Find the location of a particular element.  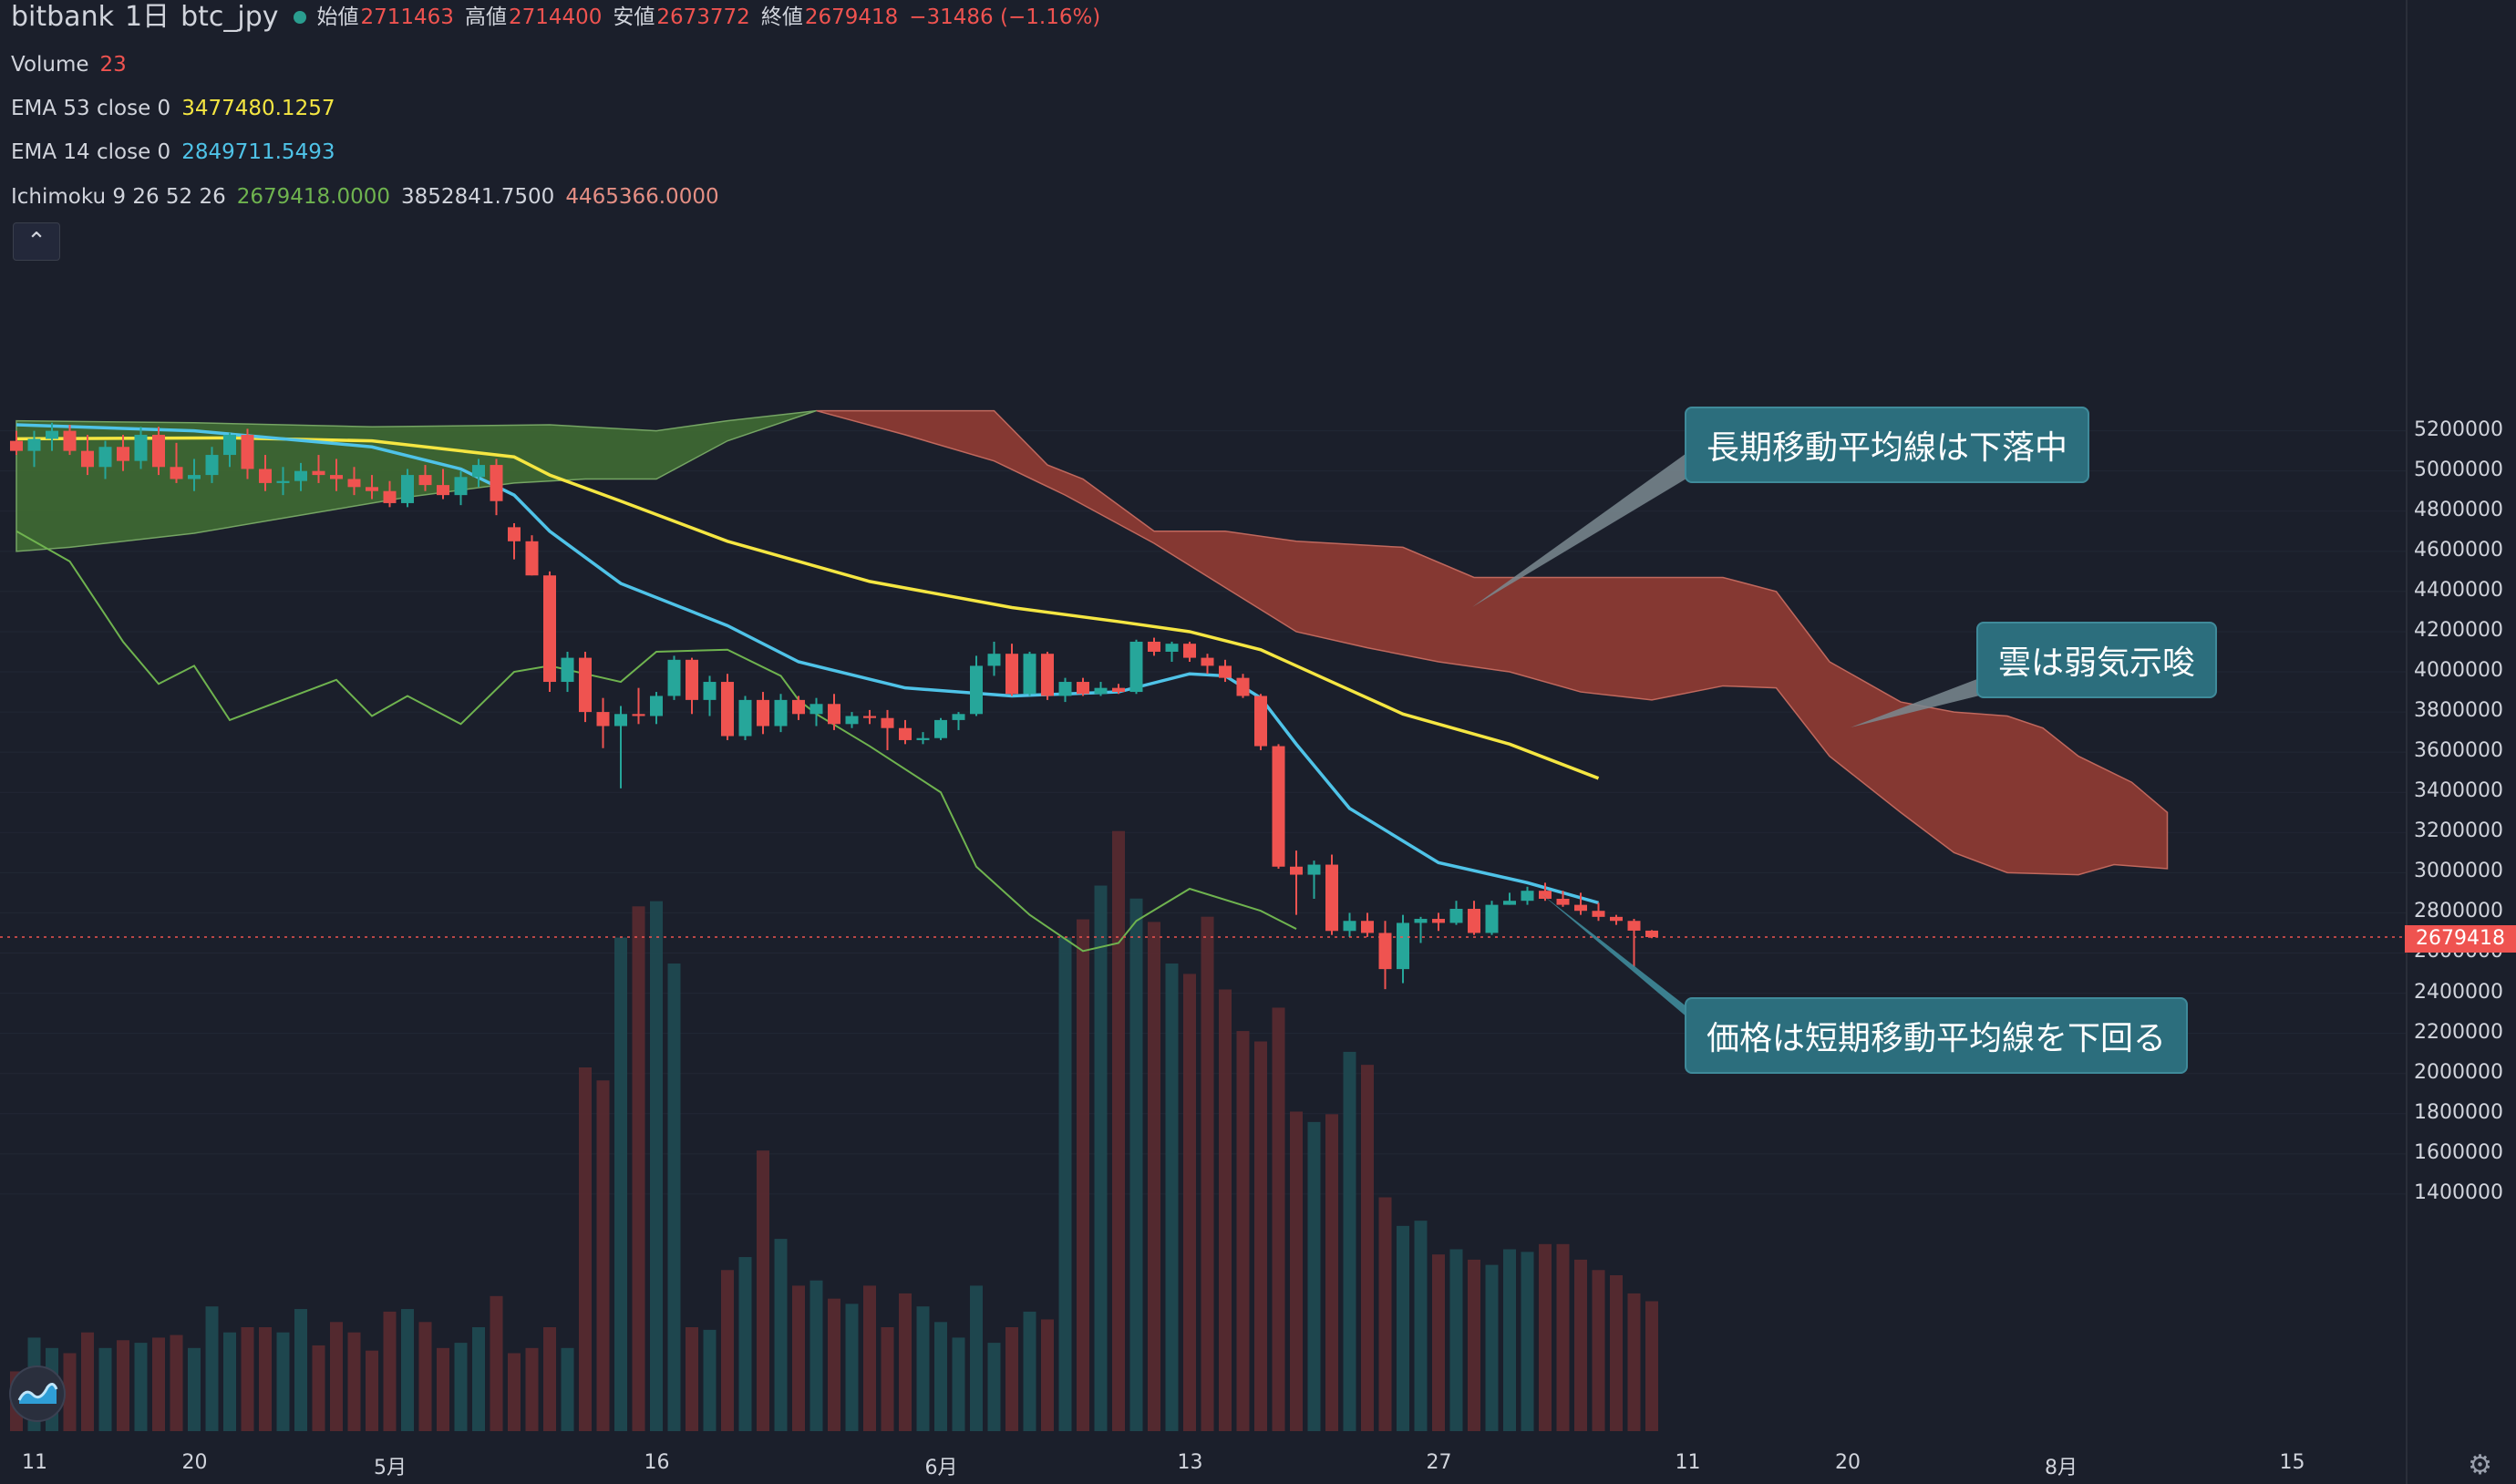

ichimoku-value-3: 4465366.0000 is located at coordinates (642, 197).